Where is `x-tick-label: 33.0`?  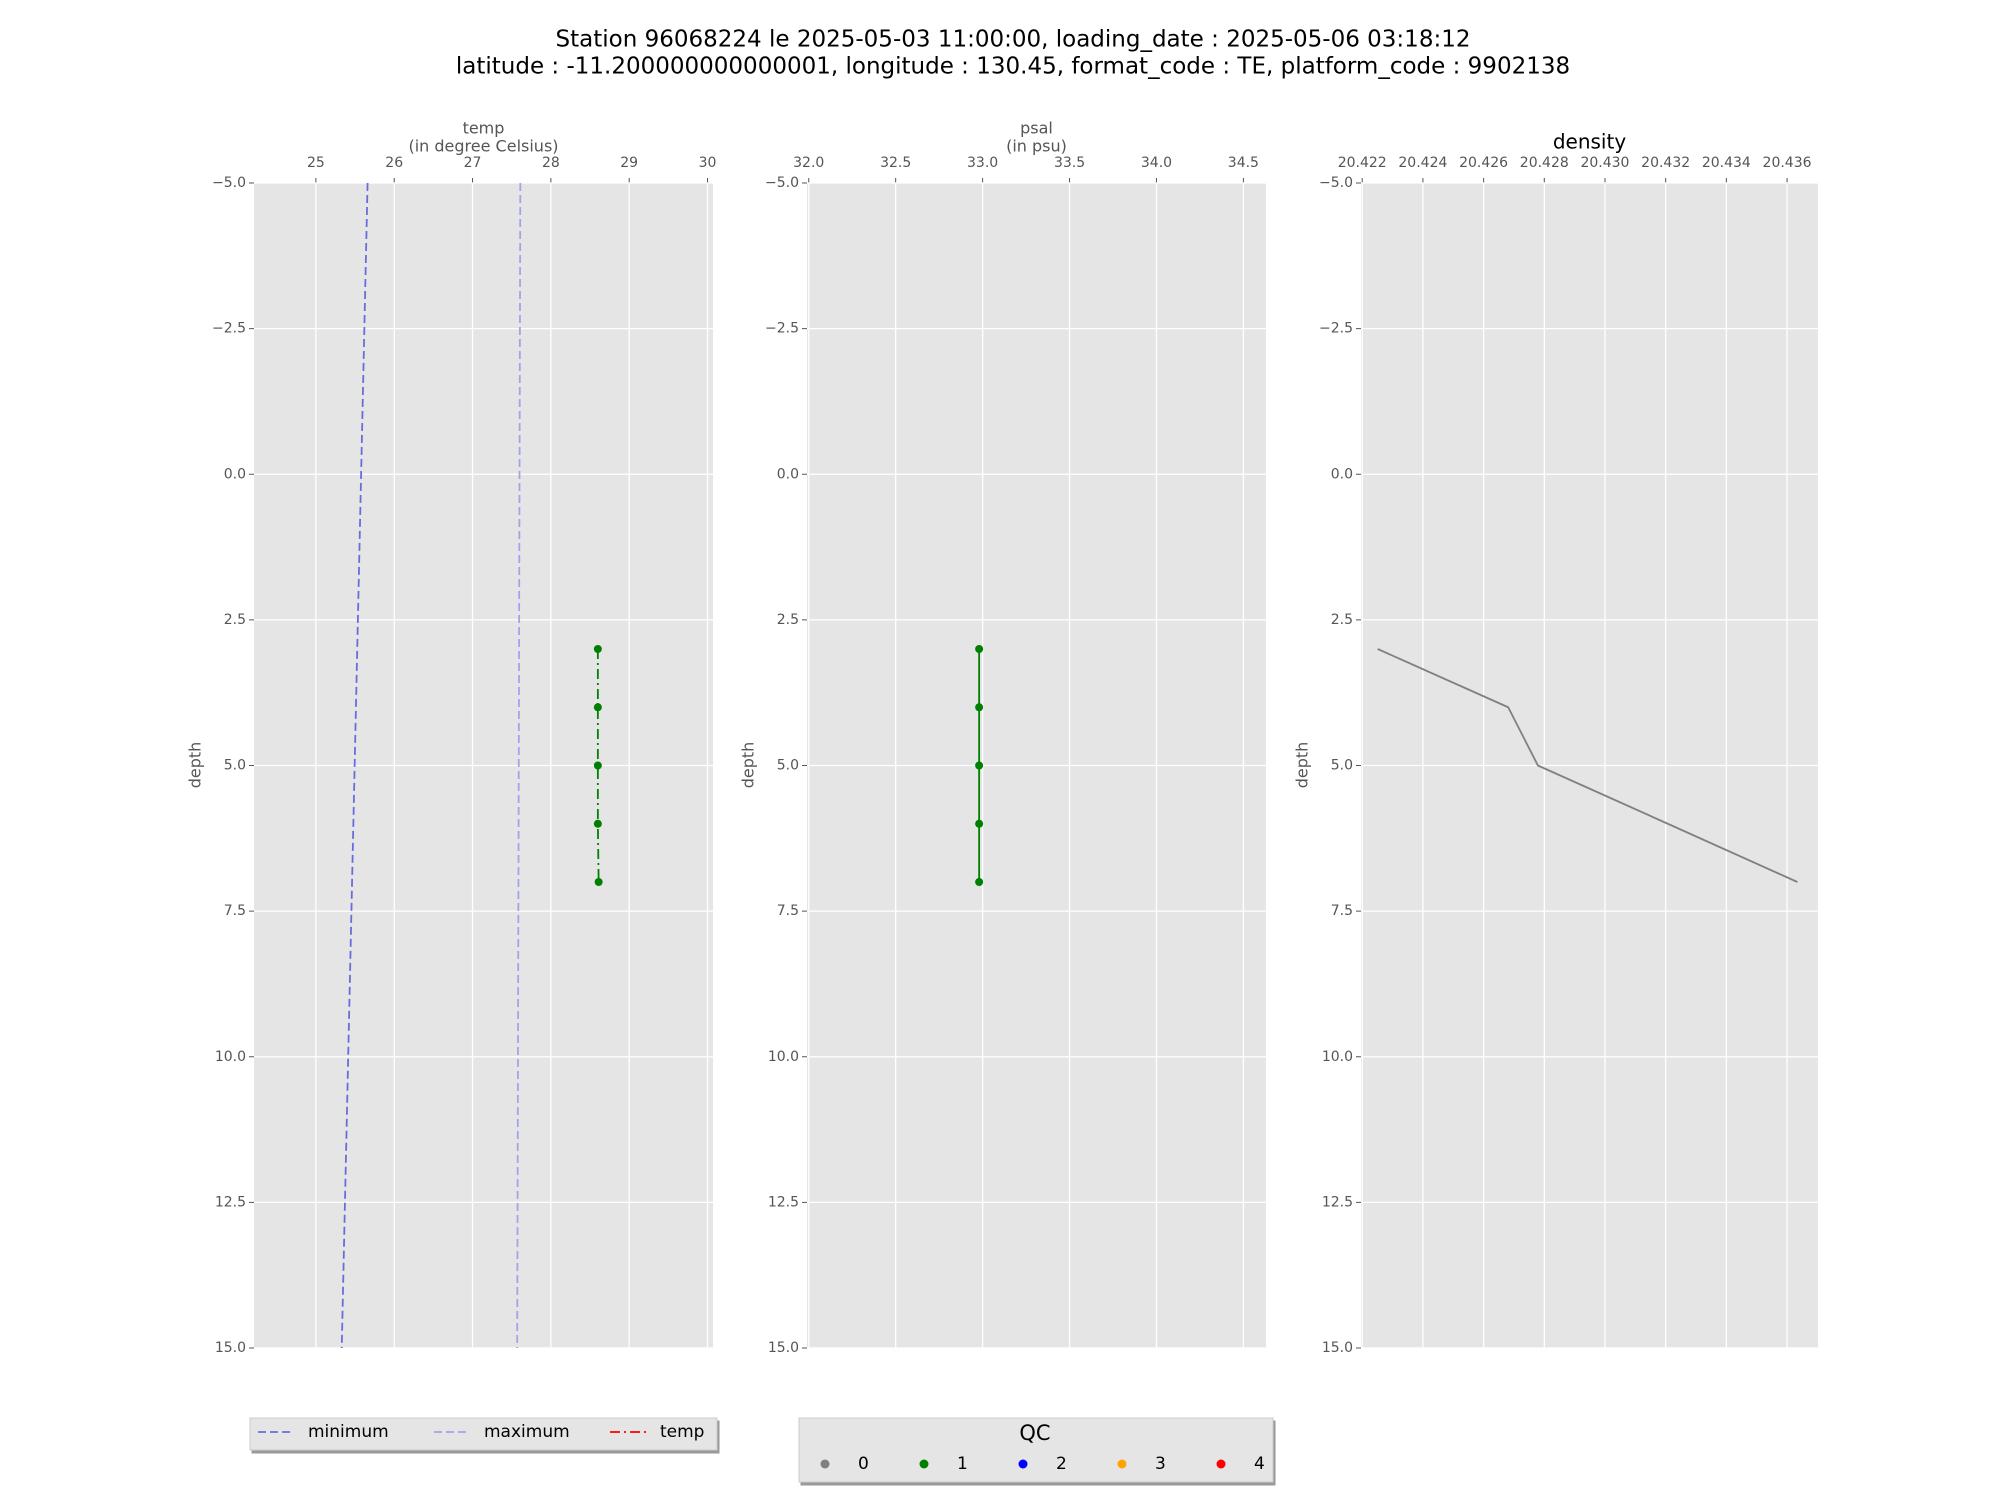 x-tick-label: 33.0 is located at coordinates (982, 163).